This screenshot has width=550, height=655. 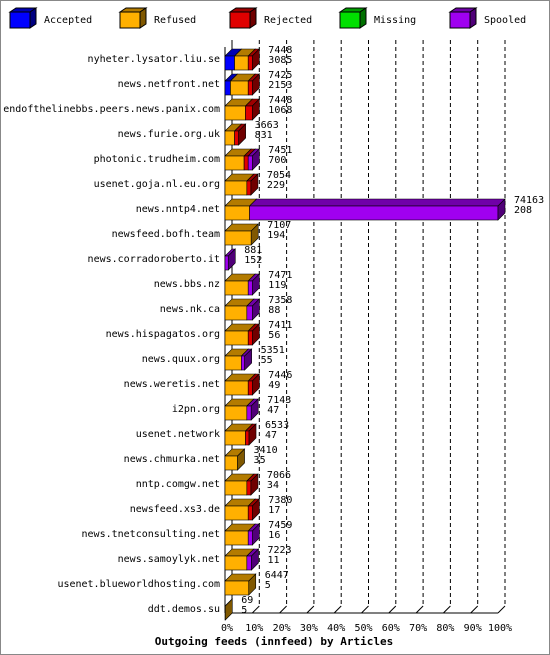 What do you see at coordinates (154, 59) in the screenshot?
I see `y-tick-label: nyheter.lysator.liu.se` at bounding box center [154, 59].